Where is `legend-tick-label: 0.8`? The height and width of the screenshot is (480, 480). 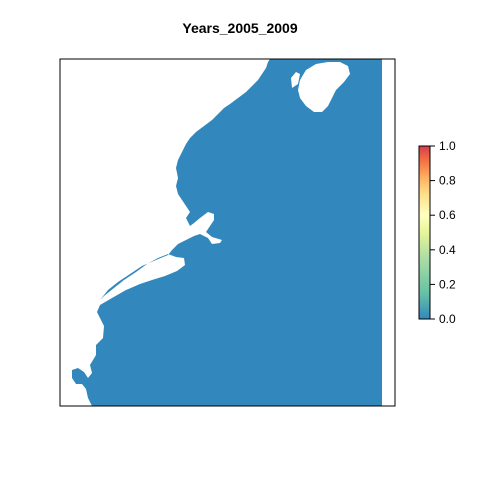
legend-tick-label: 0.8 is located at coordinates (447, 181).